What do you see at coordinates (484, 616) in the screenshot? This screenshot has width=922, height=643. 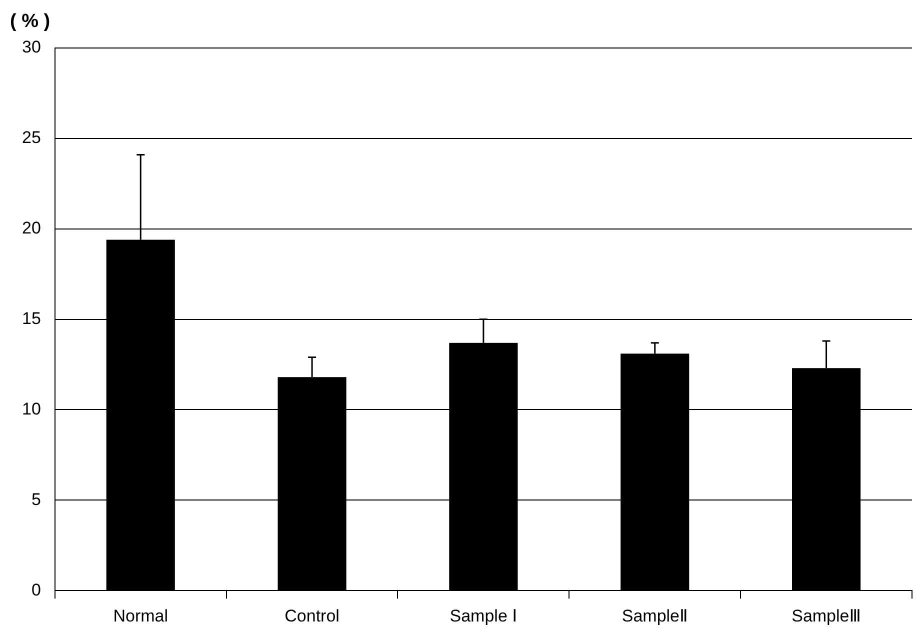 I see `x-tick-label: Sample Ⅰ` at bounding box center [484, 616].